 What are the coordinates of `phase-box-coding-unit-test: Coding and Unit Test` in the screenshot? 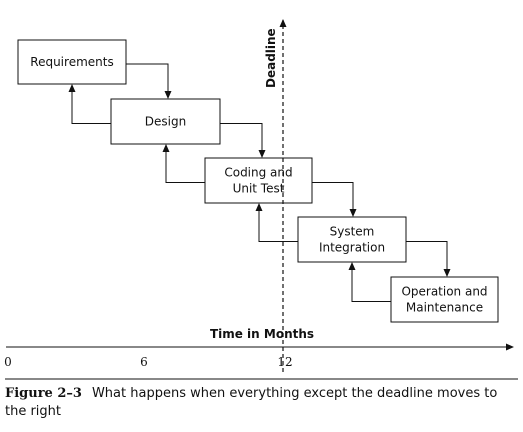 It's located at (258, 180).